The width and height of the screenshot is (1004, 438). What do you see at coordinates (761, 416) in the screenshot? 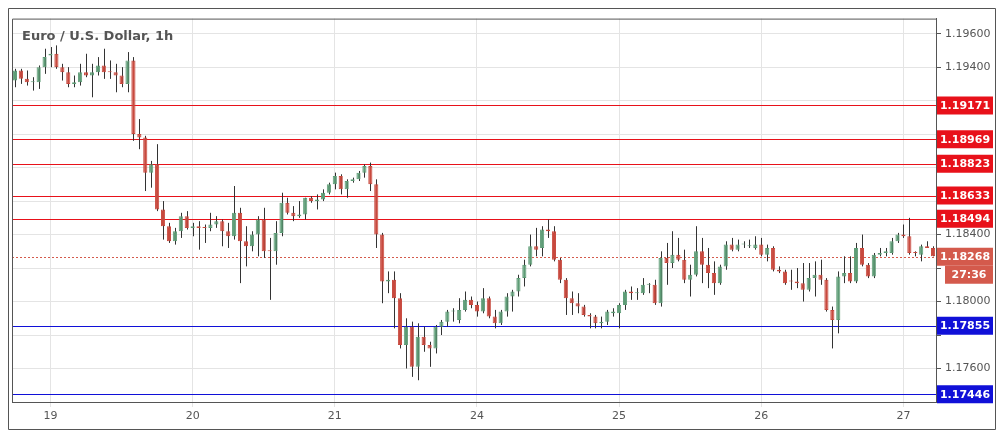
I see `x-tick-label: 26` at bounding box center [761, 416].